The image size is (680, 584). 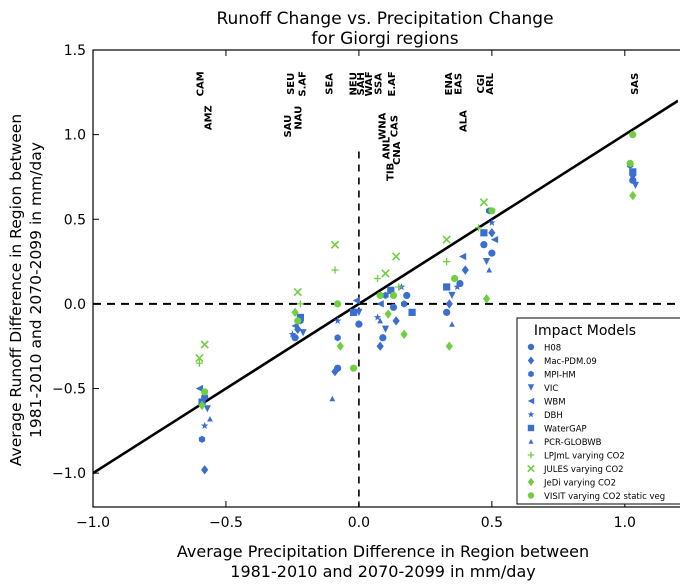 I want to click on legend-entry: Mac-PDM.09, so click(x=562, y=361).